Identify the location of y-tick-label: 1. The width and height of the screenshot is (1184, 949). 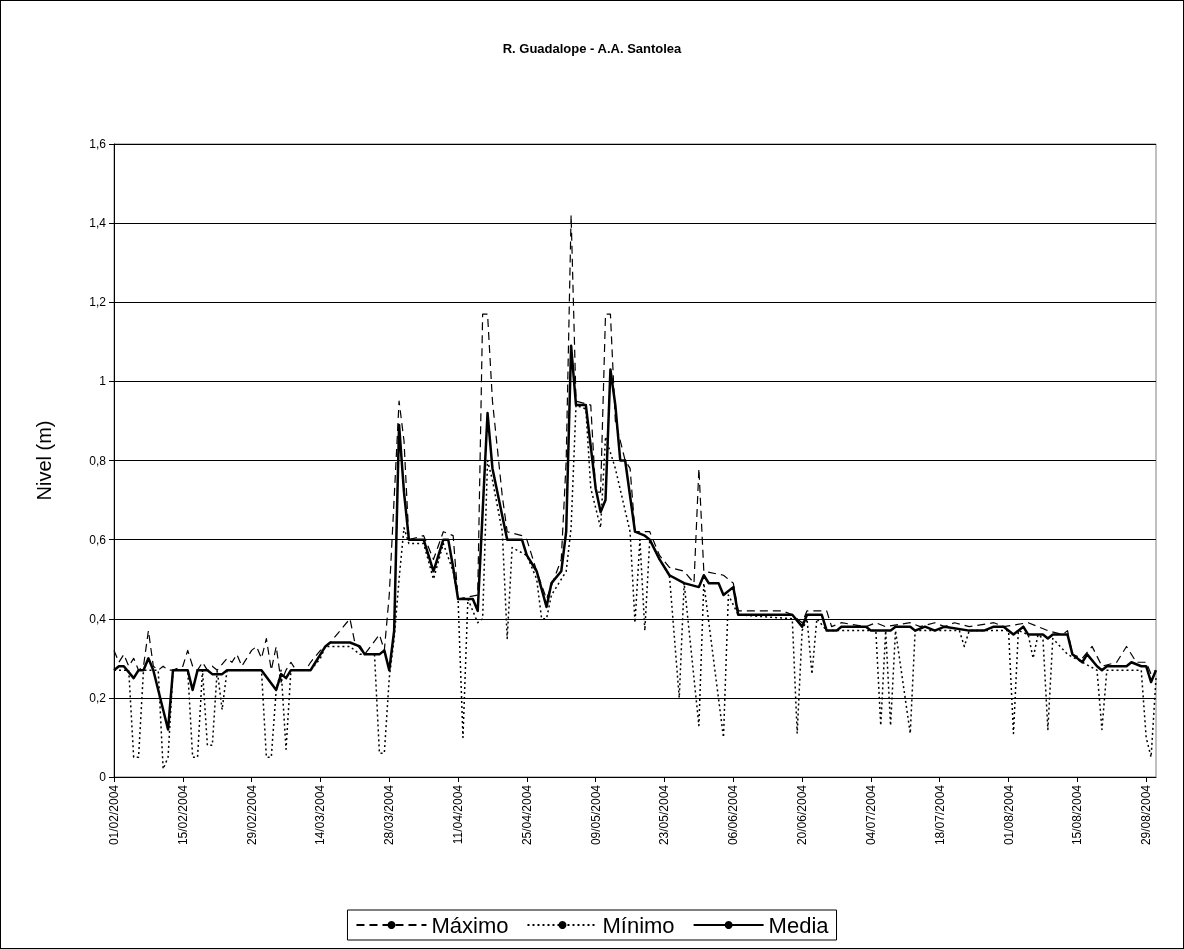
(103, 381).